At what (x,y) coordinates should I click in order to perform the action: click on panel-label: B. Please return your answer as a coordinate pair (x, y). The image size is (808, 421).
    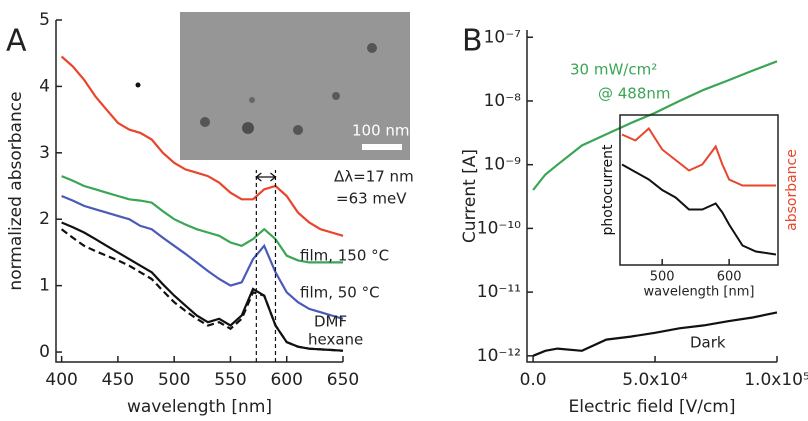
    Looking at the image, I should click on (472, 41).